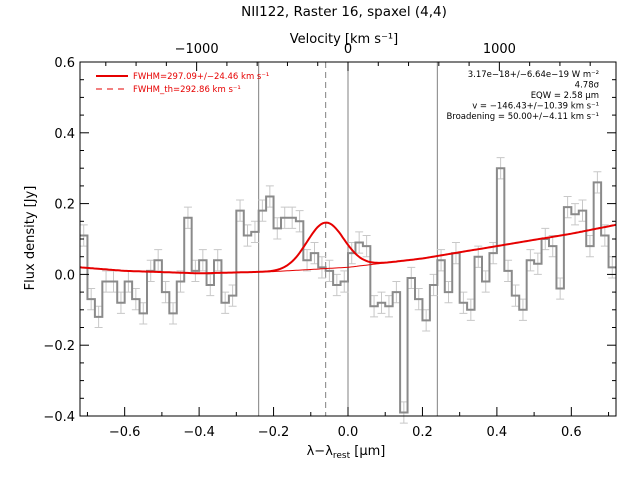 The image size is (640, 485). Describe the element at coordinates (199, 432) in the screenshot. I see `x-tick-label-1: −0.4` at that location.